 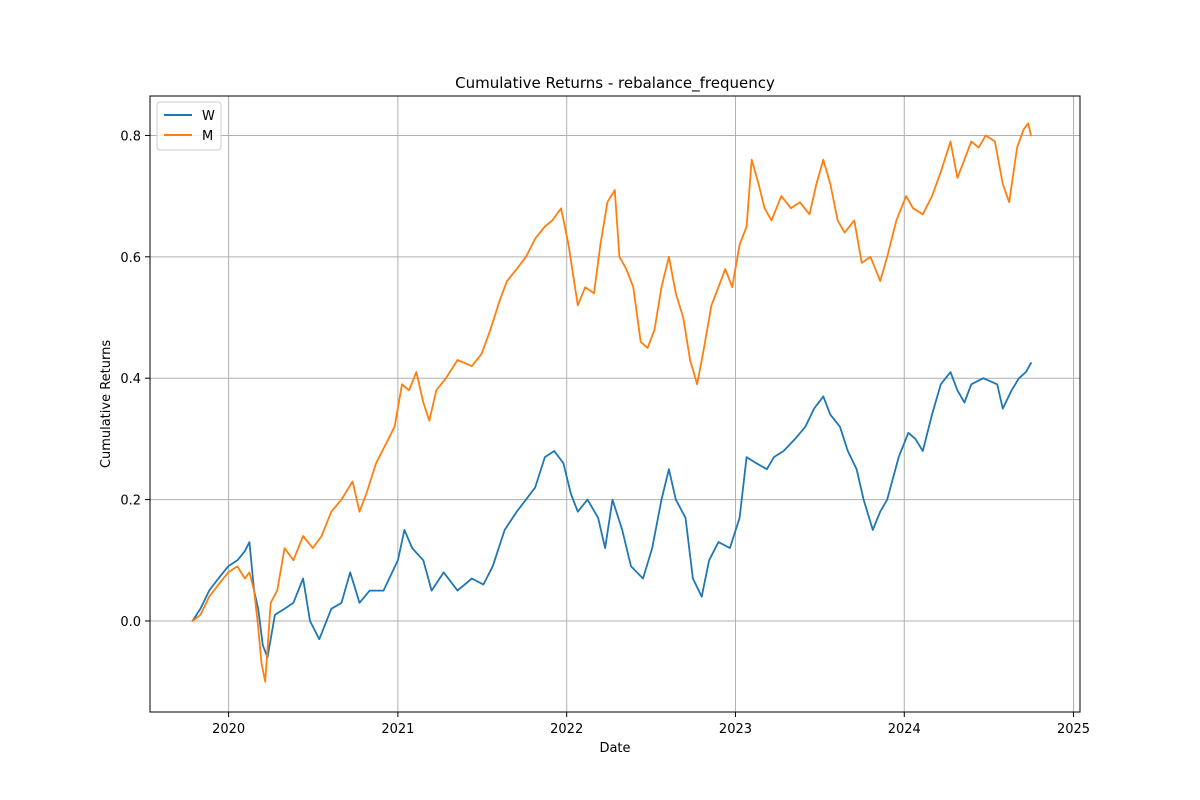 What do you see at coordinates (397, 729) in the screenshot?
I see `x-tick-label: 2021` at bounding box center [397, 729].